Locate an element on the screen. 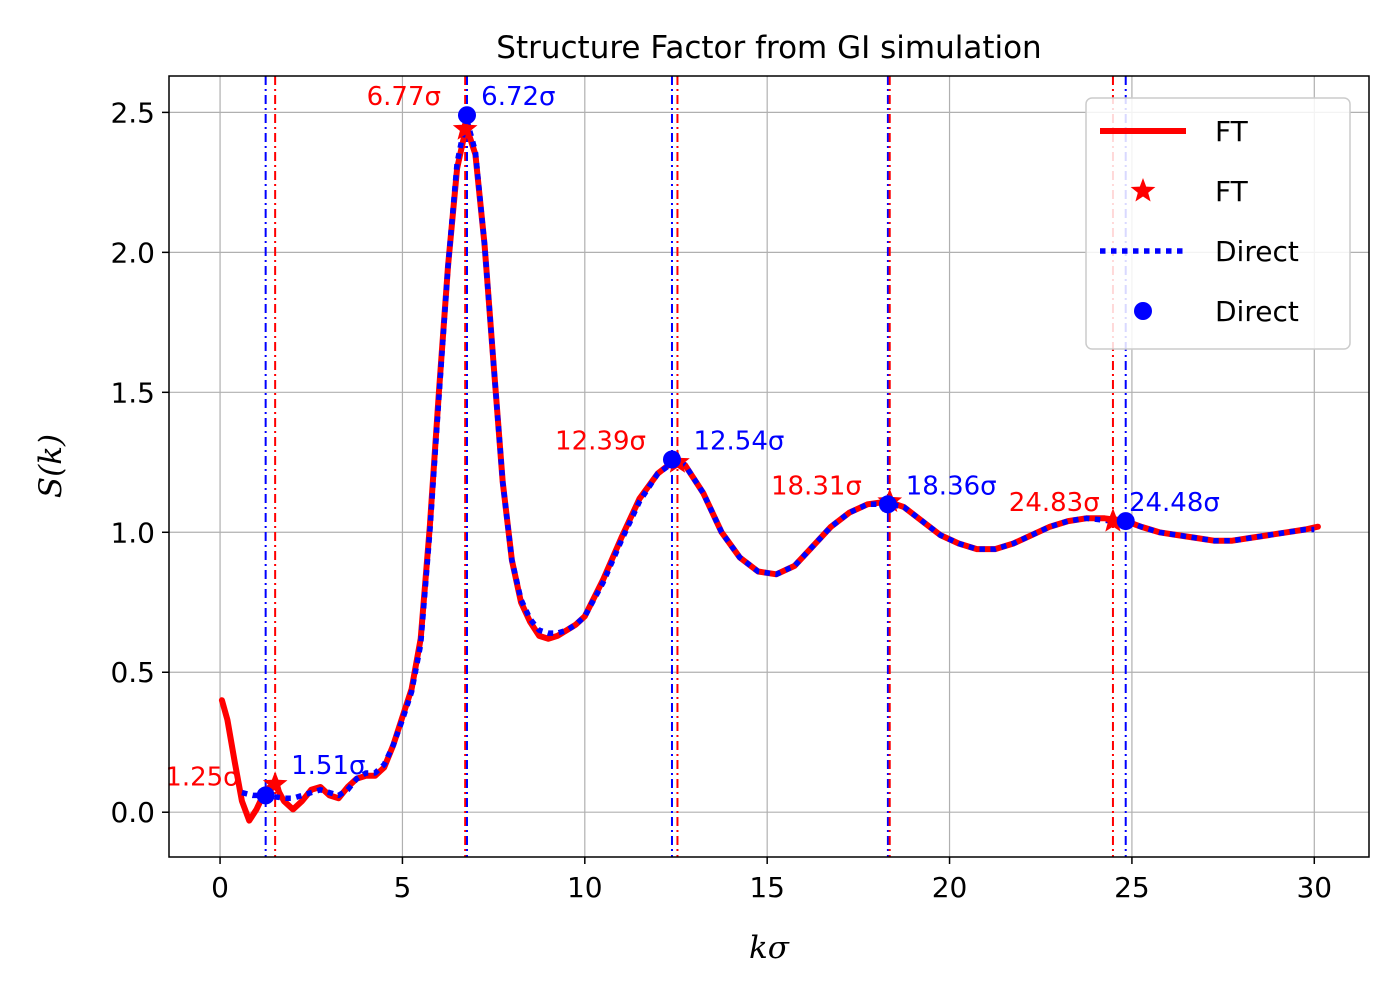 This screenshot has width=1400, height=1000. y-axis-ticks: 0.0 0.5 1.0 1.5 2.0 2.5 is located at coordinates (139, 462).